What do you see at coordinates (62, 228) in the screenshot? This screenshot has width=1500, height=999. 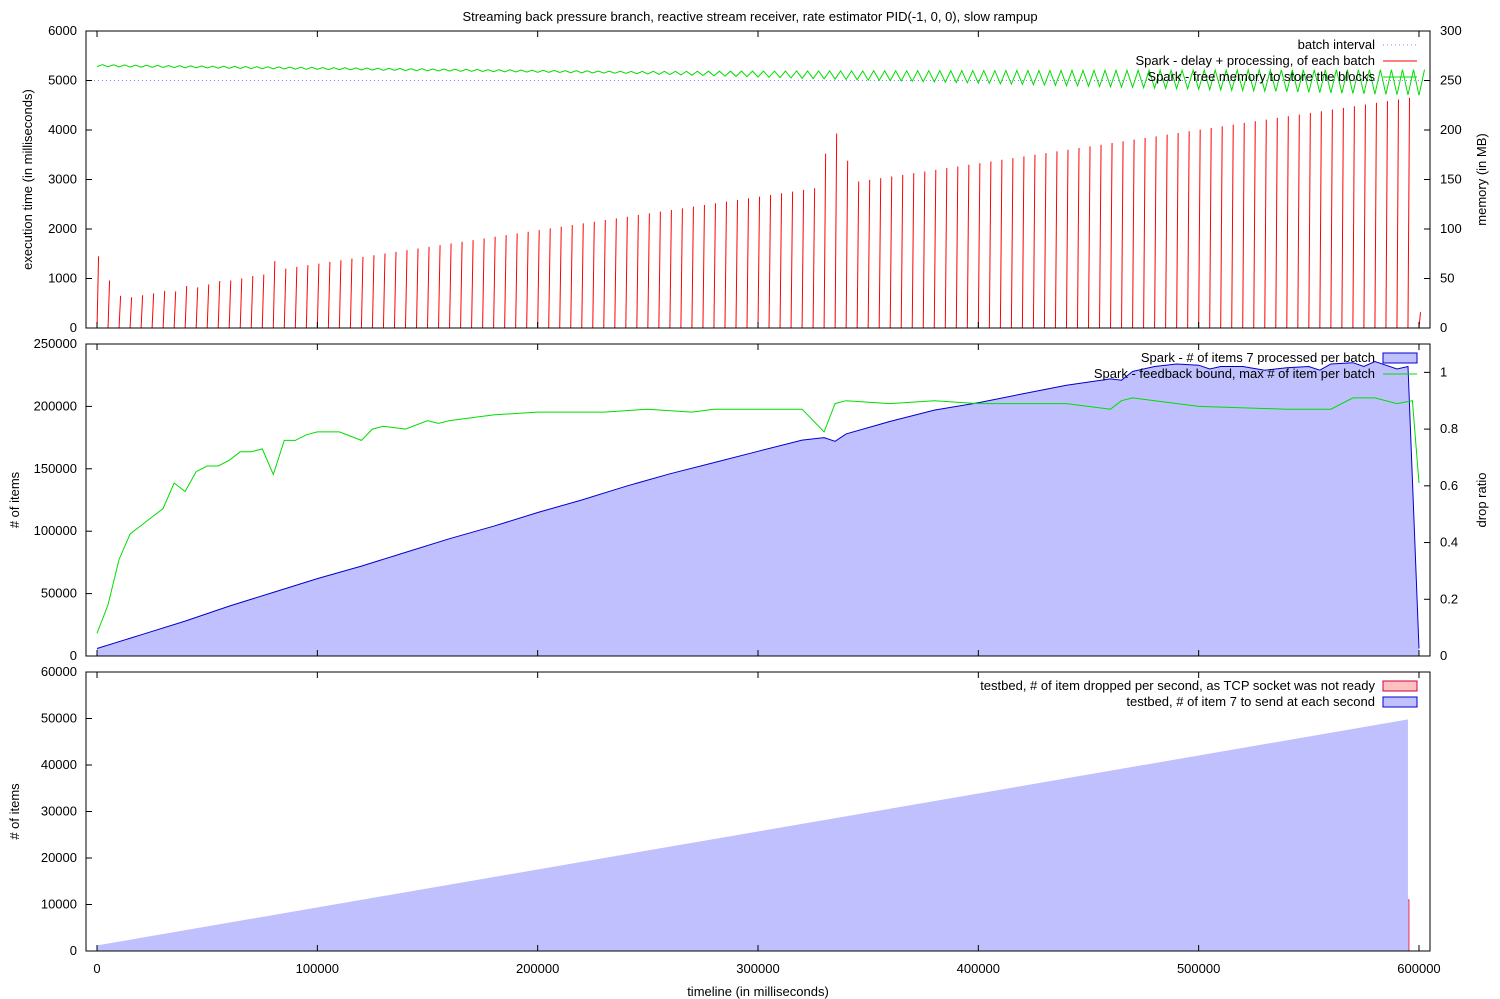 I see `y-tick-label: 2000` at bounding box center [62, 228].